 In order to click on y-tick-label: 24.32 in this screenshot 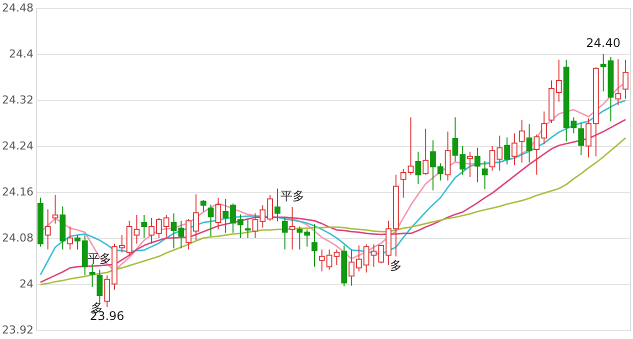, I will do `click(18, 100)`.